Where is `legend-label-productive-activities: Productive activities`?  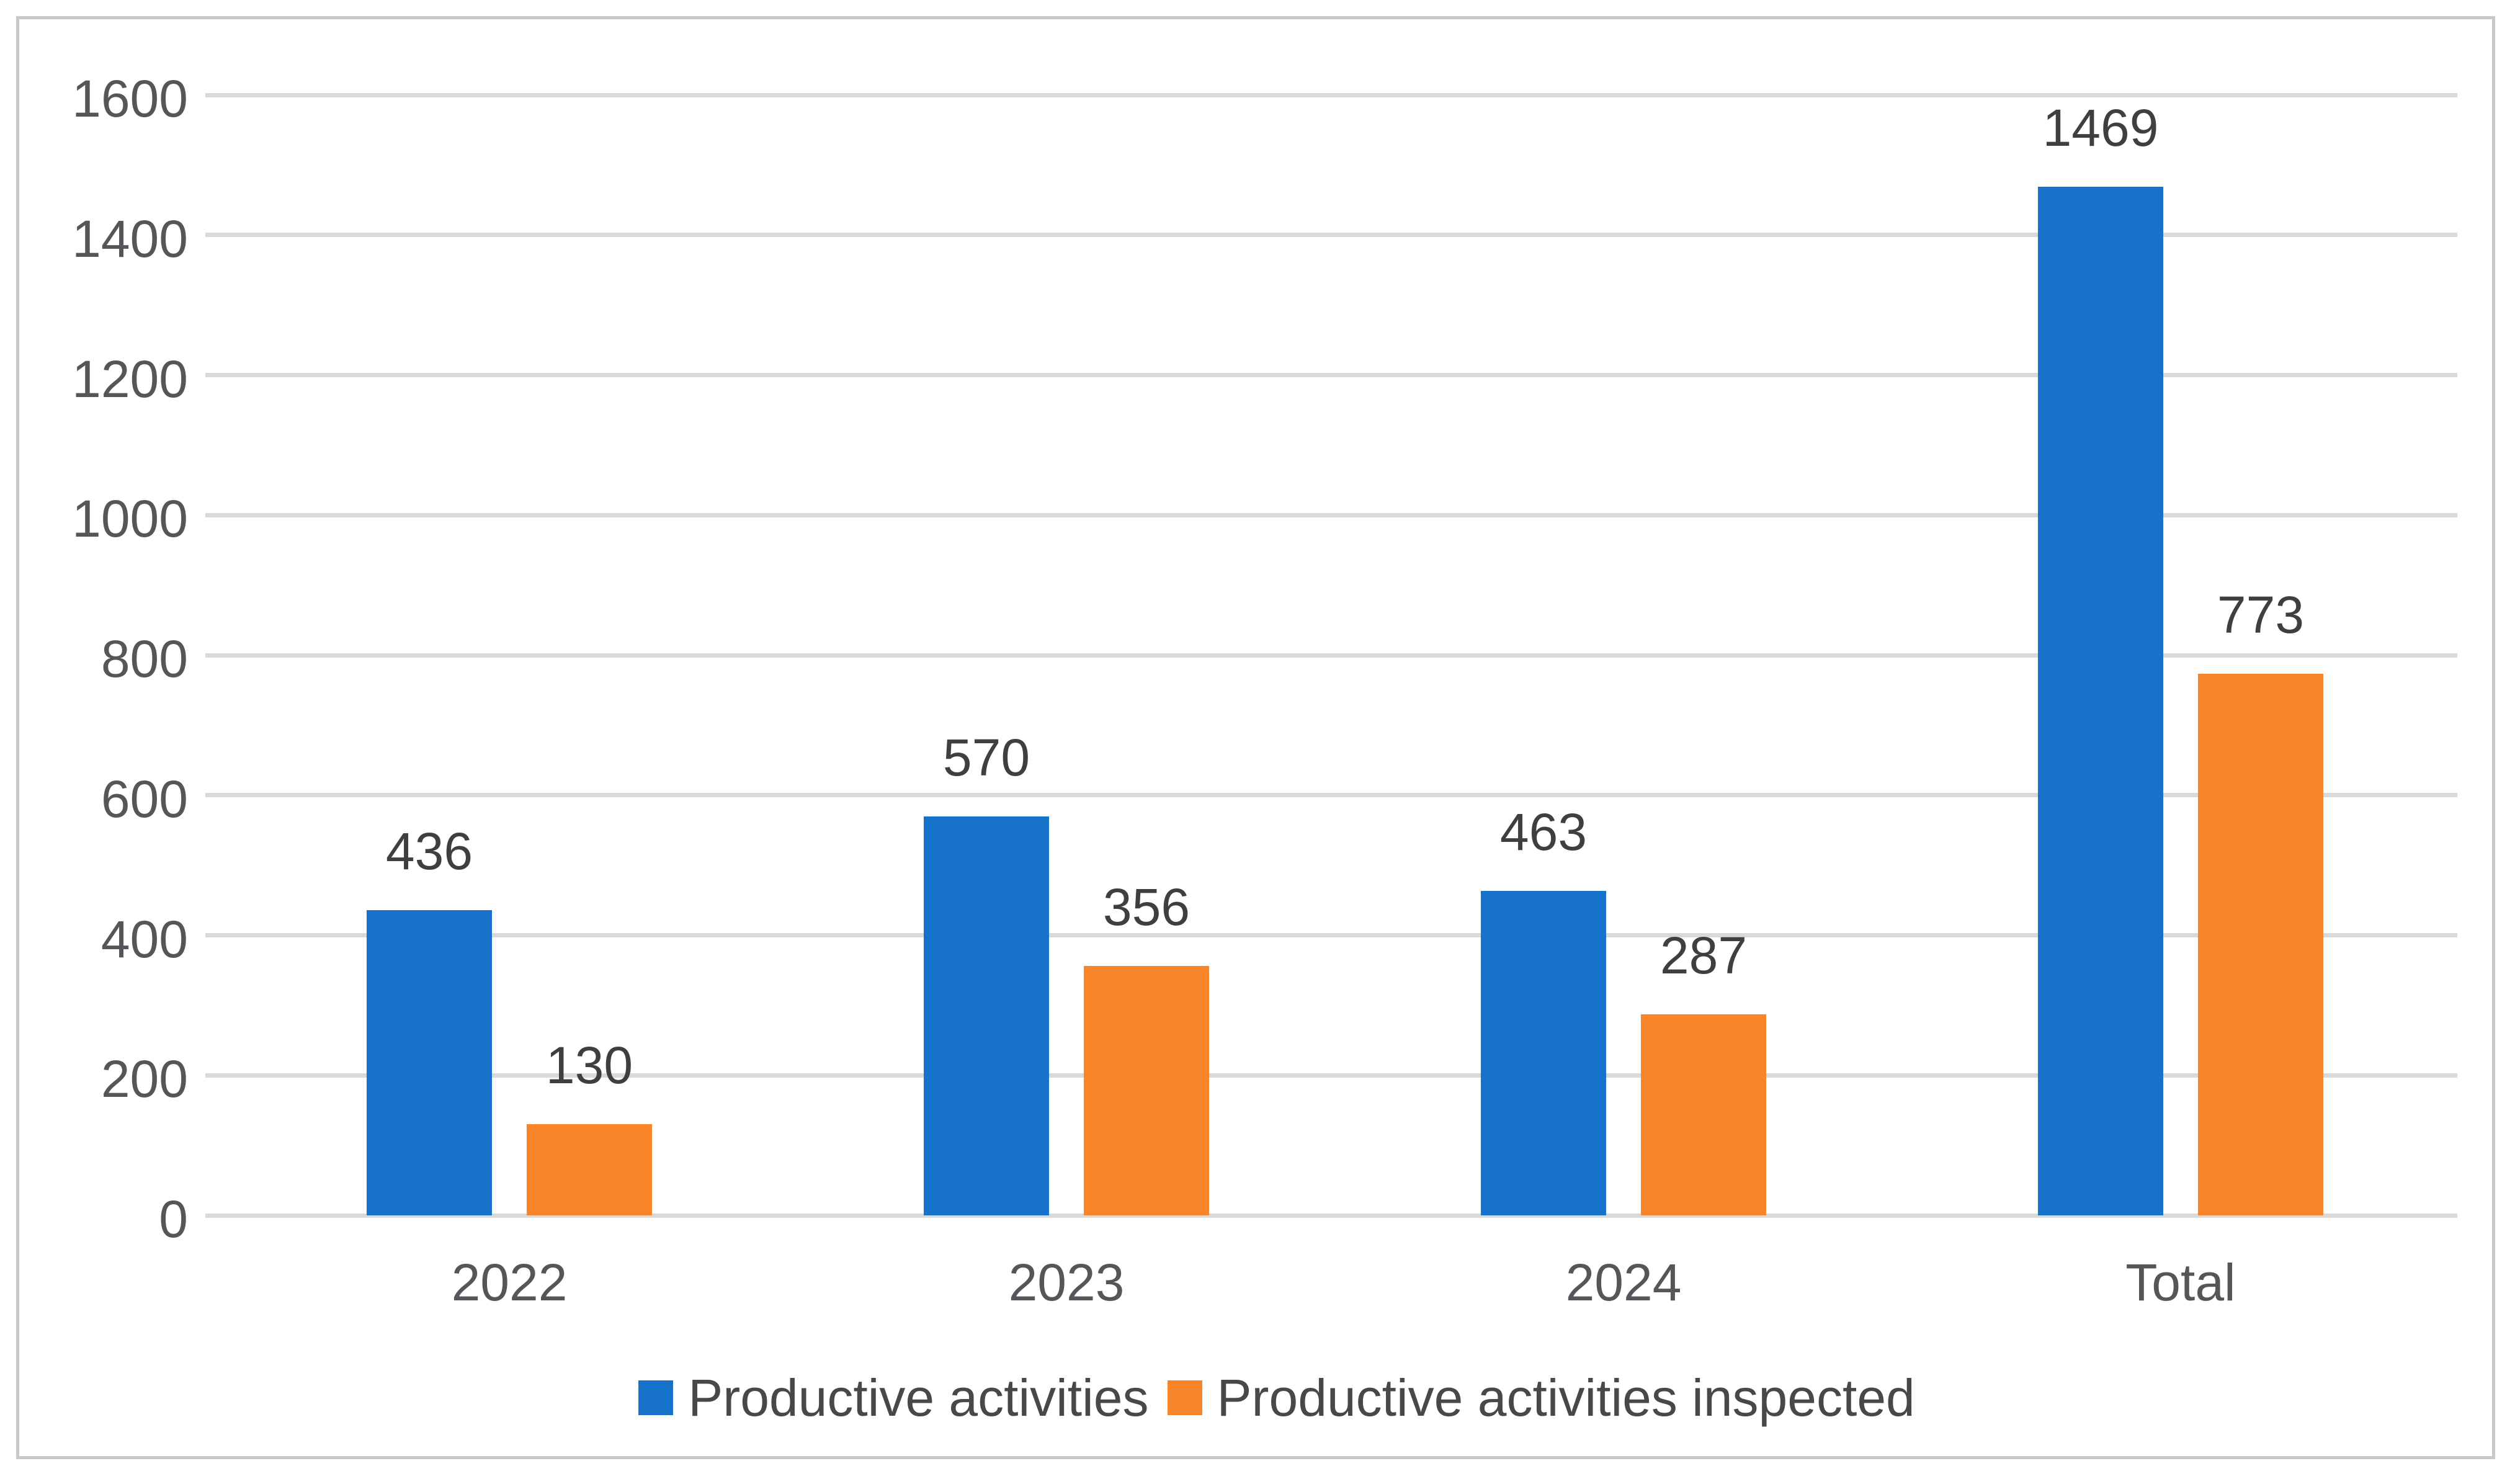 legend-label-productive-activities: Productive activities is located at coordinates (918, 1398).